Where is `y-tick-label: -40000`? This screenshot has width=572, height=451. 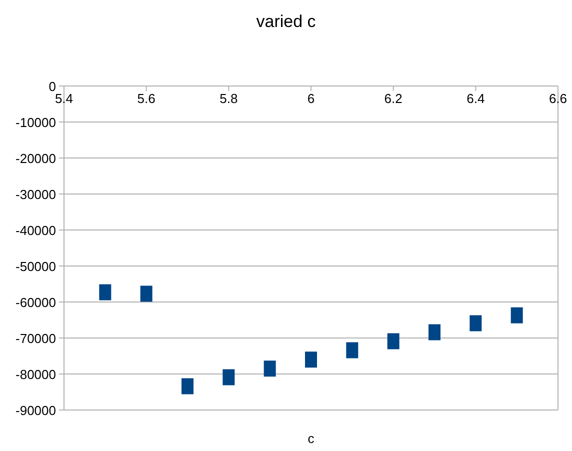 y-tick-label: -40000 is located at coordinates (36, 230).